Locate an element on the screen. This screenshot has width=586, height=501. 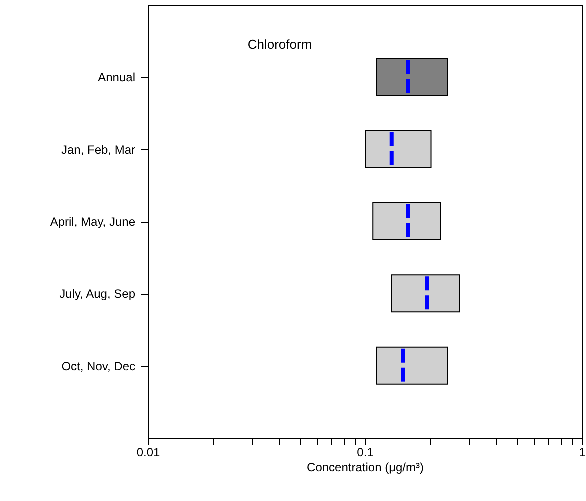
x-tick-label: 0.01 is located at coordinates (148, 453).